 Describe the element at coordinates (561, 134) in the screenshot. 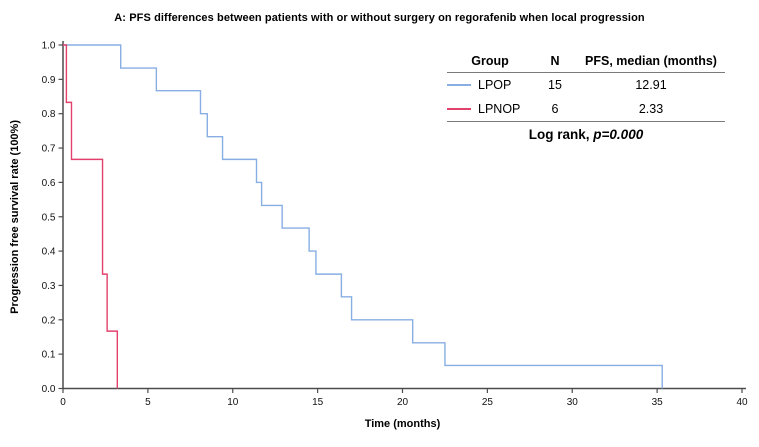

I see `log-rank-label: Log rank,` at that location.